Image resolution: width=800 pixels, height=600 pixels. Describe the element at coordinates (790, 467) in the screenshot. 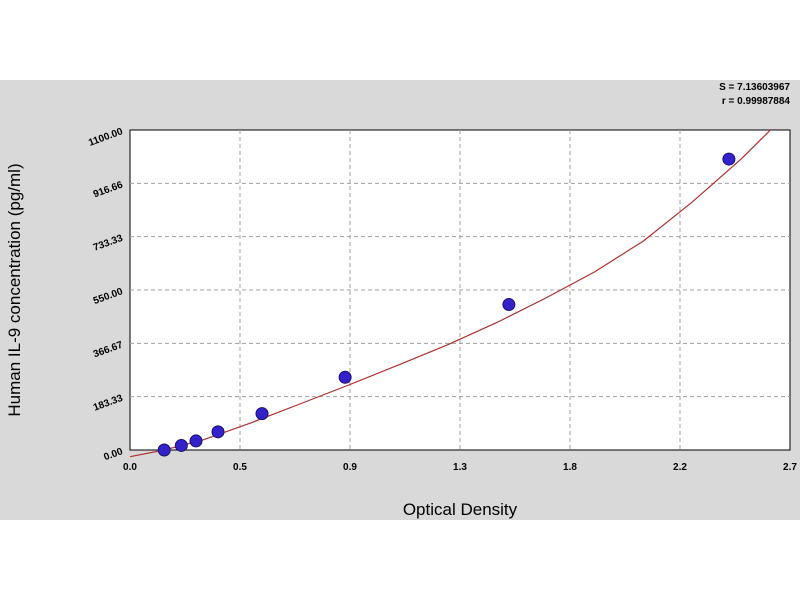

I see `x-tick-label: 2.7` at that location.